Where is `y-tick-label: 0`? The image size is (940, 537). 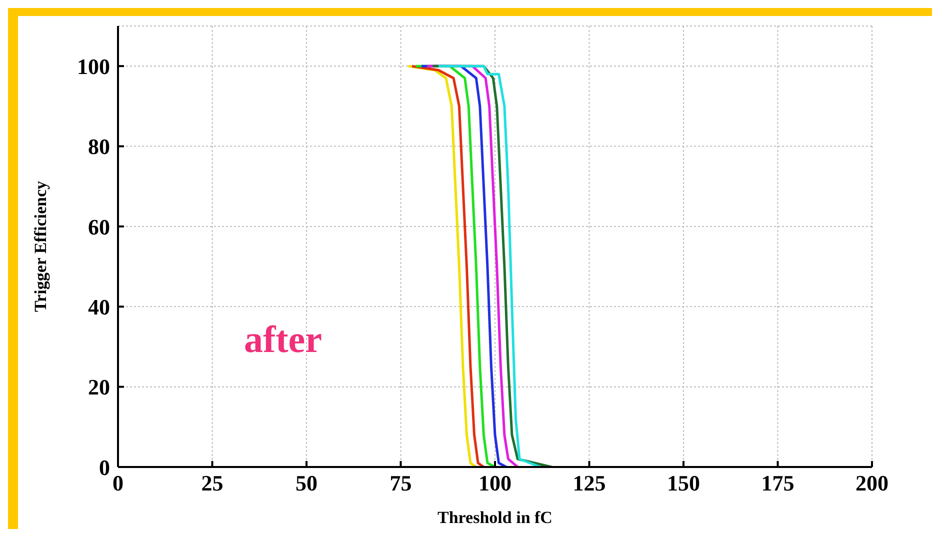
y-tick-label: 0 is located at coordinates (104, 467).